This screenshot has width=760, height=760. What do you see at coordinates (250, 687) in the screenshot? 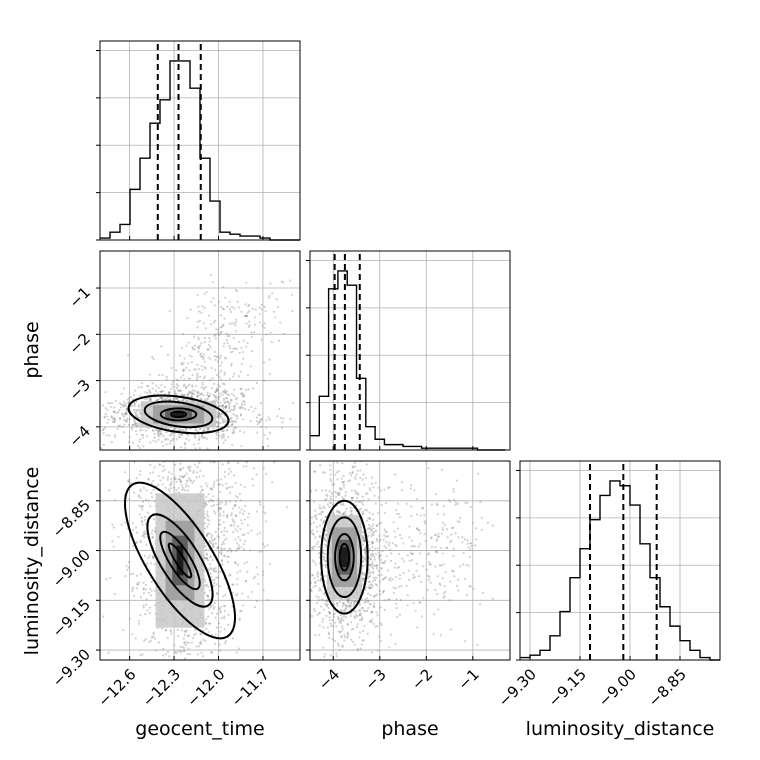
I see `x-tick-label: −11.7` at bounding box center [250, 687].